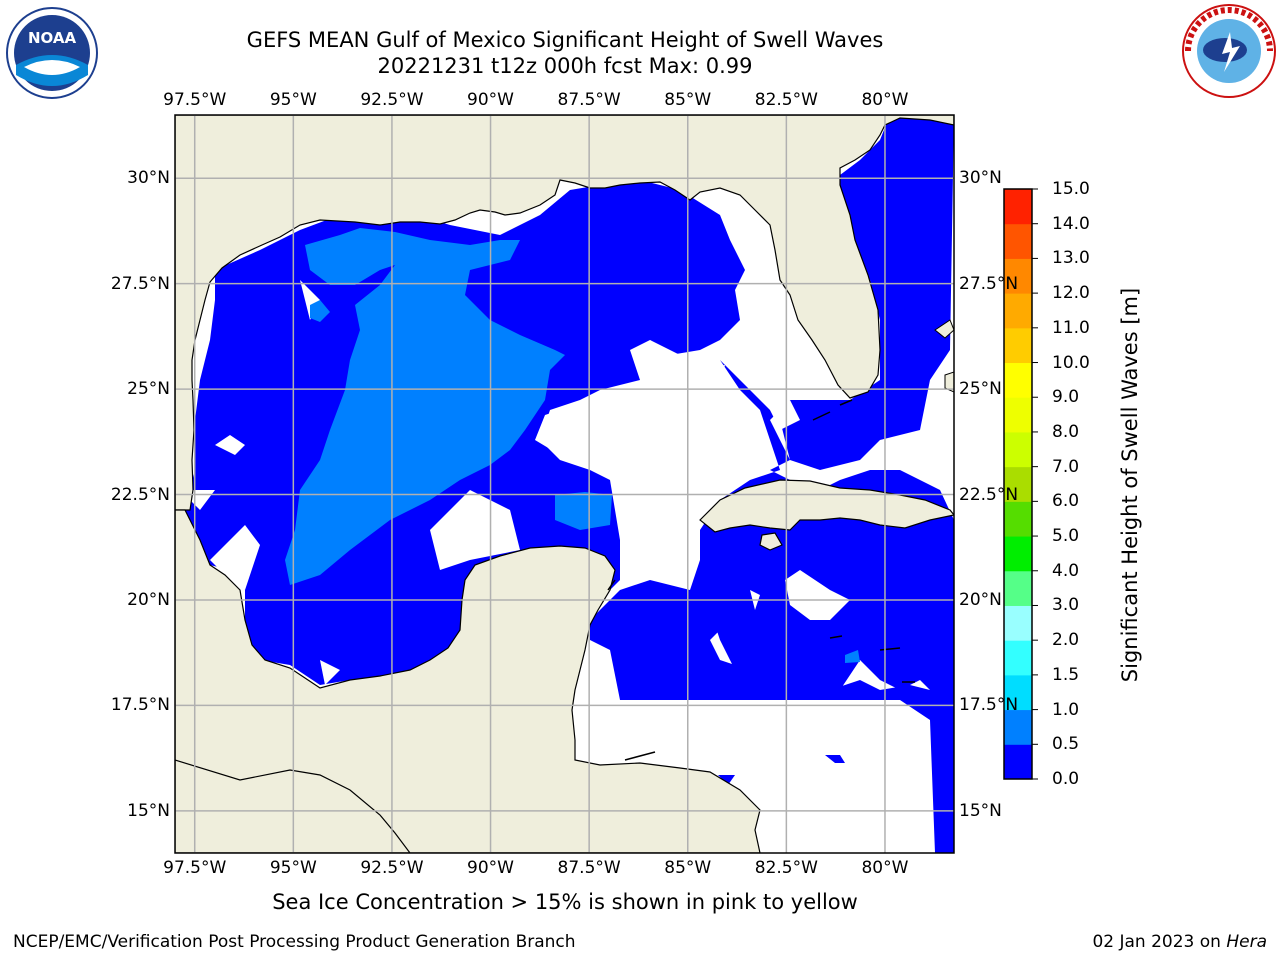 The width and height of the screenshot is (1280, 960). What do you see at coordinates (148, 810) in the screenshot?
I see `lat-tick-label-left: 15°N` at bounding box center [148, 810].